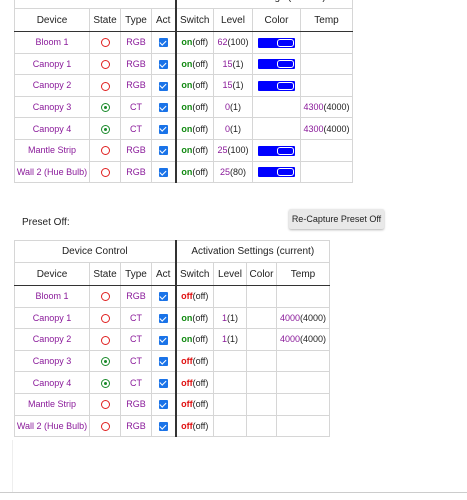 The width and height of the screenshot is (467, 500). I want to click on column-header-row: Device State Type Act Switch Level Color Temp, so click(183, 20).